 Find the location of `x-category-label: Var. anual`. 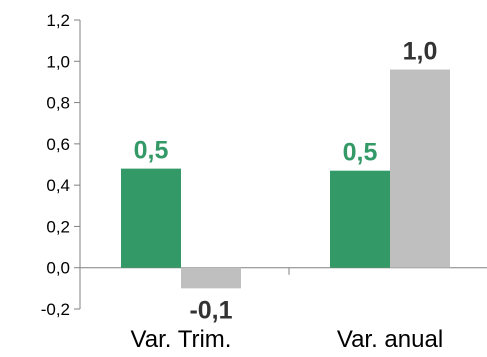

x-category-label: Var. anual is located at coordinates (390, 339).